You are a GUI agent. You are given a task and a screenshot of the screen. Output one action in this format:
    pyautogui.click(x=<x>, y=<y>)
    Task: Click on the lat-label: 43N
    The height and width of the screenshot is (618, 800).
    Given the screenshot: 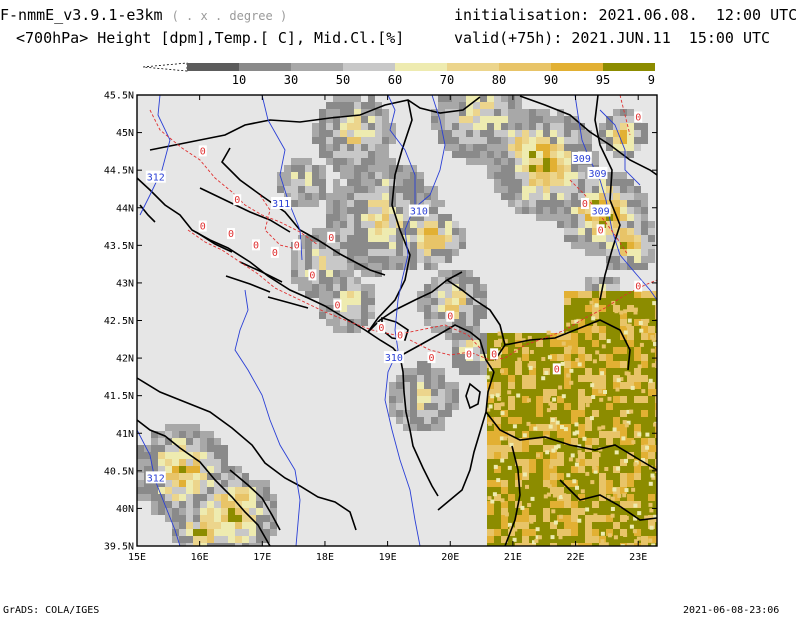 What is the action you would take?
    pyautogui.click(x=125, y=283)
    